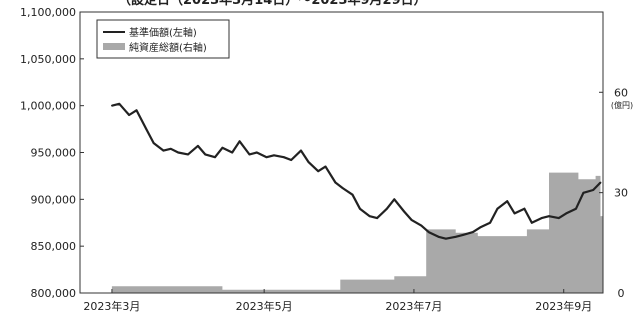  I want to click on legend-label-net-assets: 純資産総額(右軸), so click(168, 47).